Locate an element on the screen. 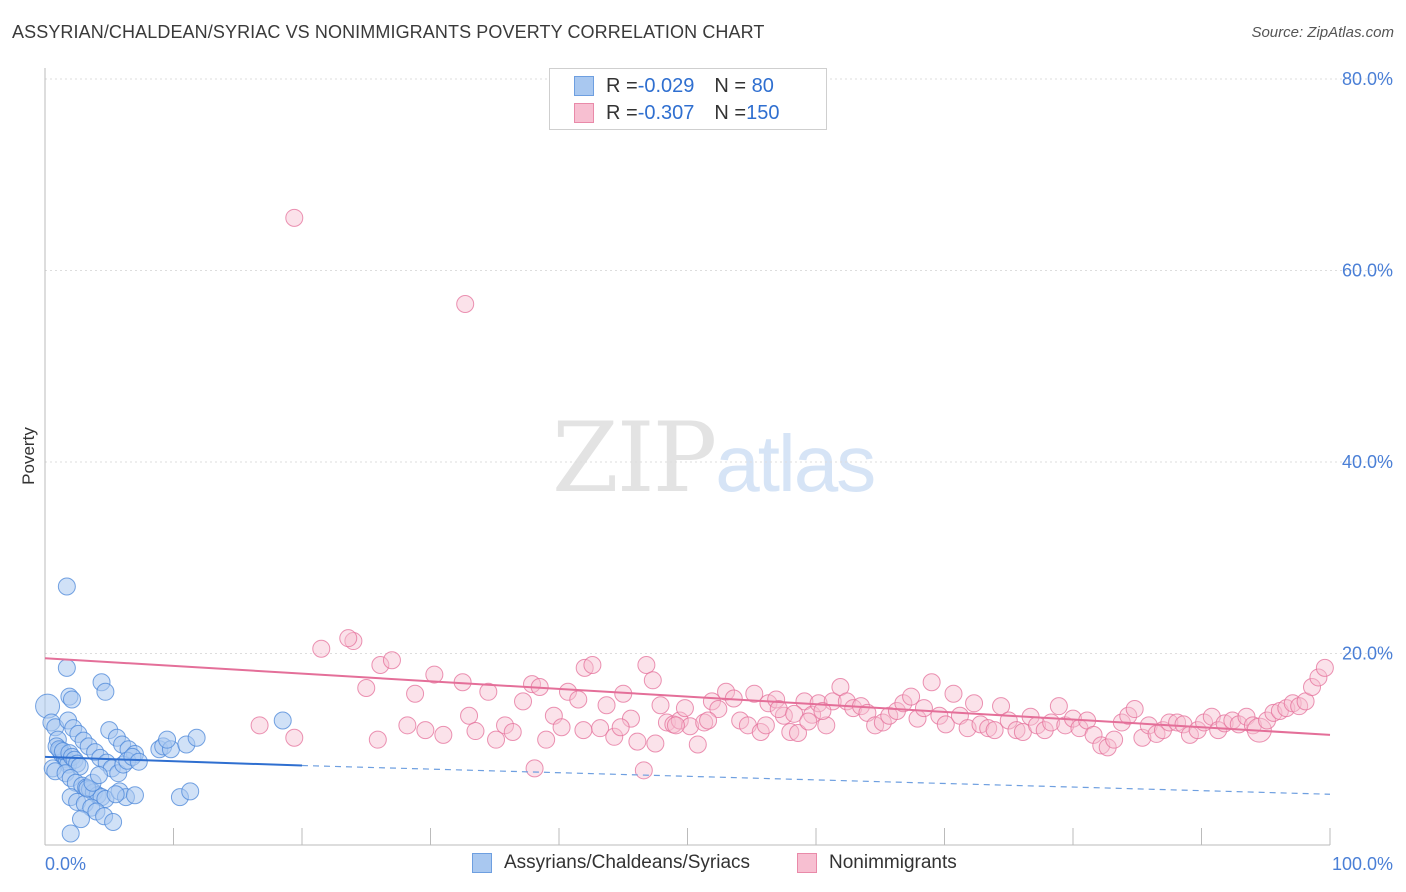 The image size is (1406, 892). legend-n-value: 80 is located at coordinates (760, 85).